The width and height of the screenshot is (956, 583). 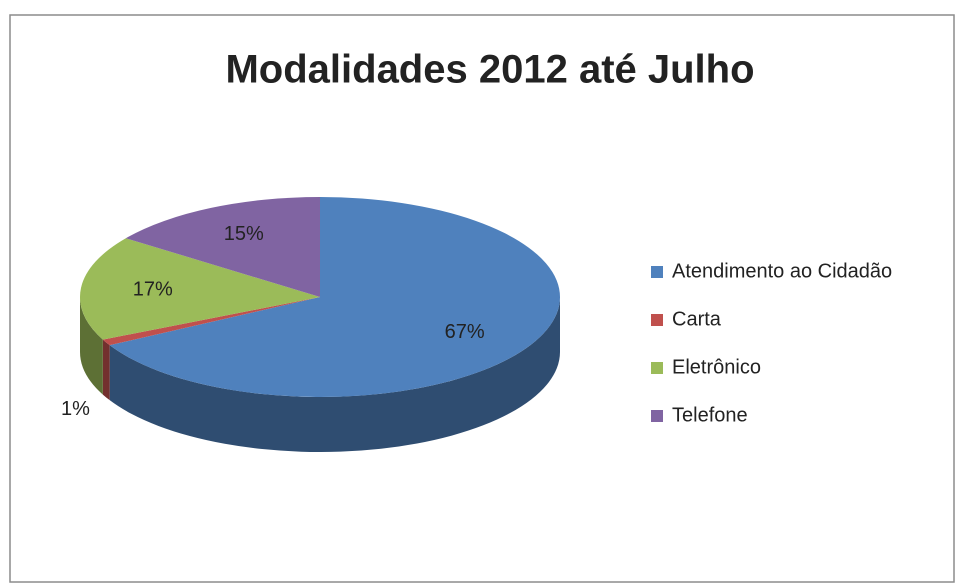 I want to click on data-label: 15%, so click(x=244, y=234).